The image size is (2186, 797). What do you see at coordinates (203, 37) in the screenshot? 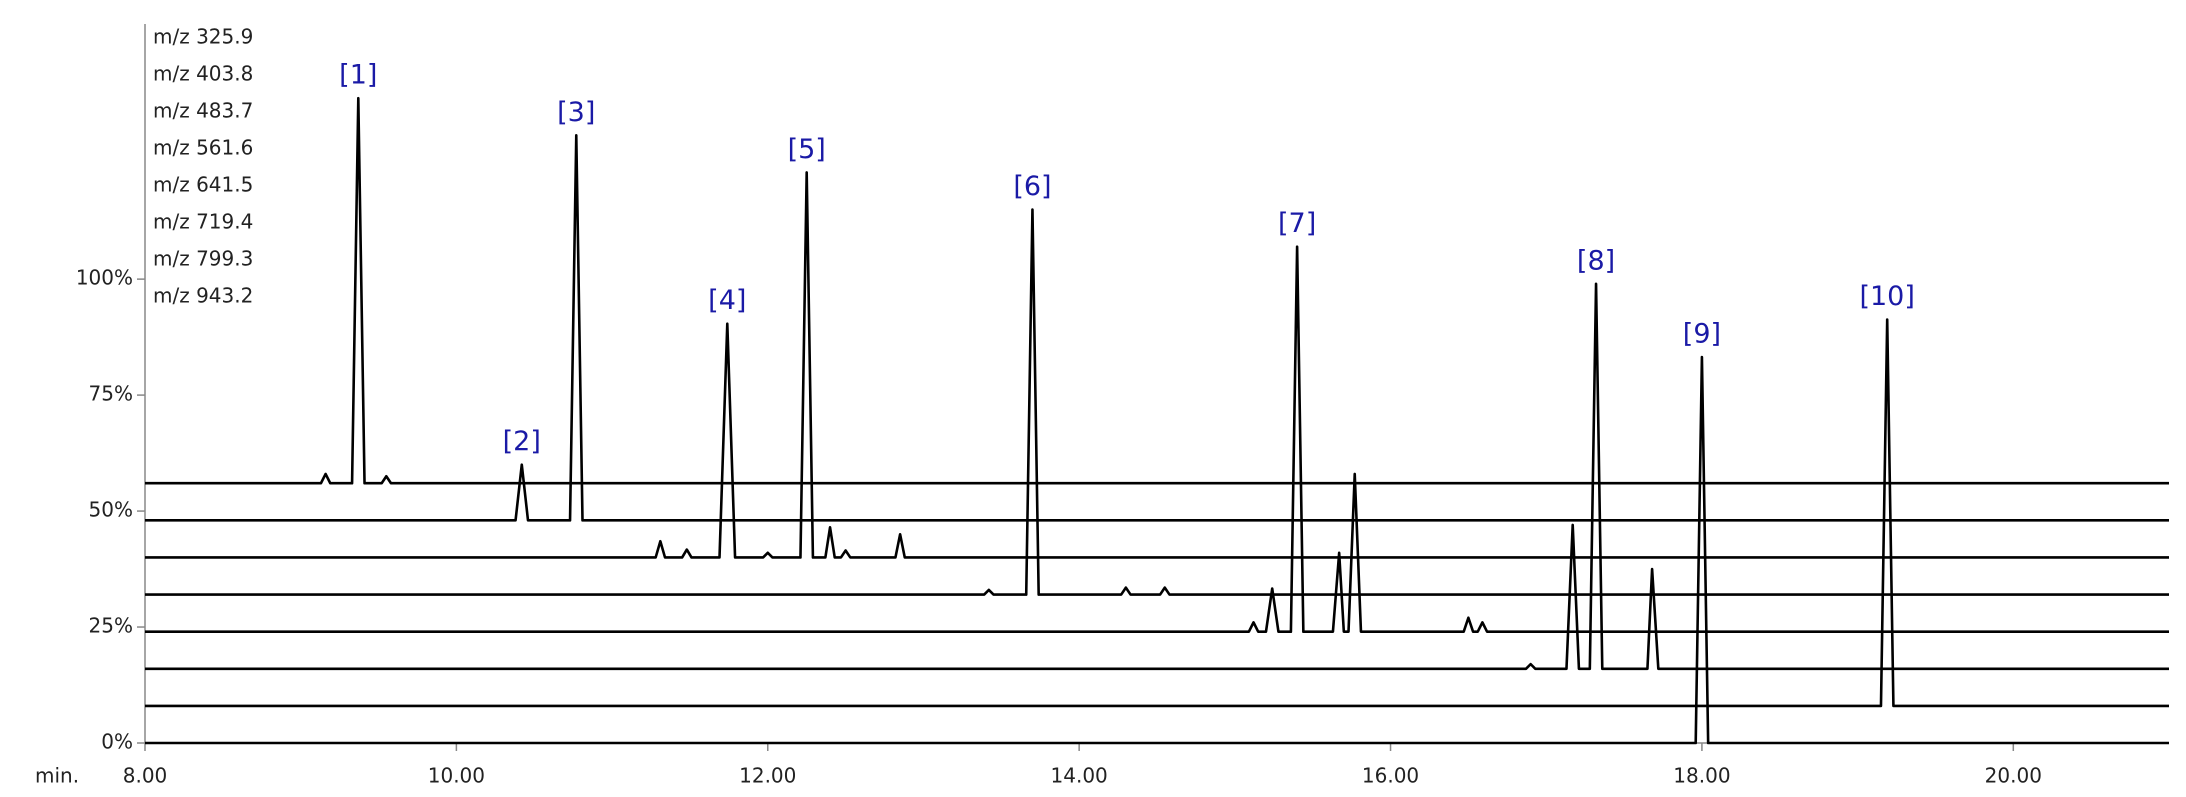
I see `legend-entry: m/z 325.9` at bounding box center [203, 37].